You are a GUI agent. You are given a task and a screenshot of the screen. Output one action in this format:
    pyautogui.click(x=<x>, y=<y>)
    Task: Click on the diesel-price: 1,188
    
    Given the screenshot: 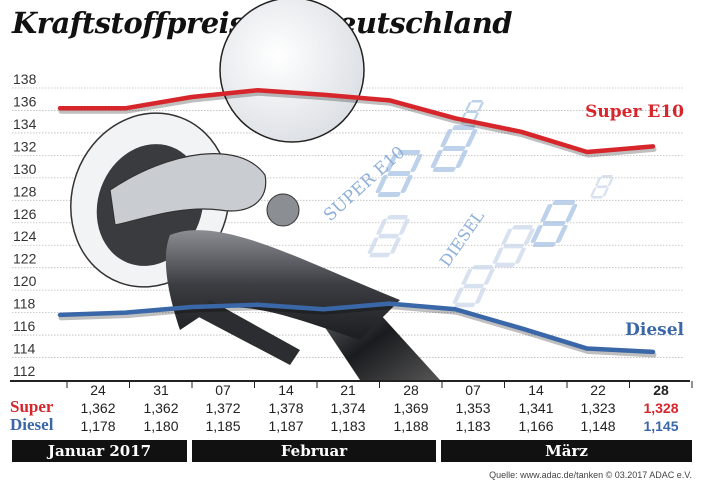 What is the action you would take?
    pyautogui.click(x=411, y=426)
    